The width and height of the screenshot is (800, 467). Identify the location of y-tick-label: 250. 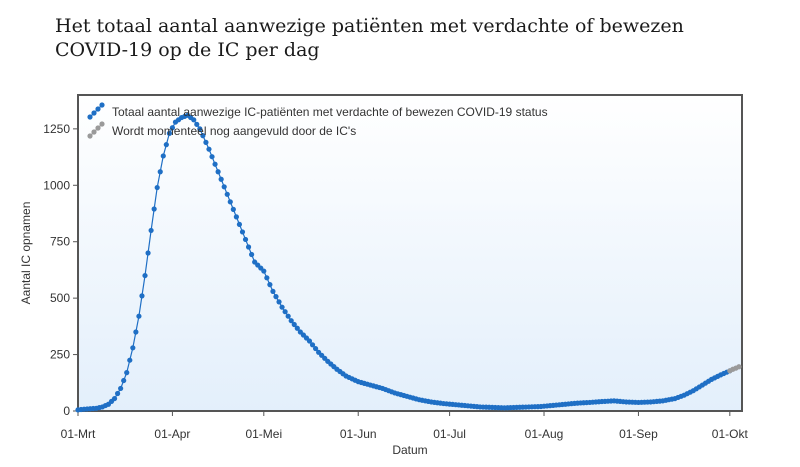
(60, 355).